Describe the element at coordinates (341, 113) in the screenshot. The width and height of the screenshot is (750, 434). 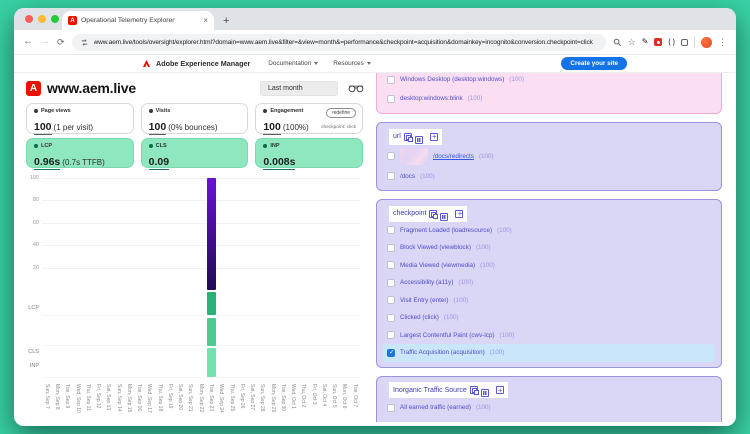
I see `redefine-badge: redefine` at that location.